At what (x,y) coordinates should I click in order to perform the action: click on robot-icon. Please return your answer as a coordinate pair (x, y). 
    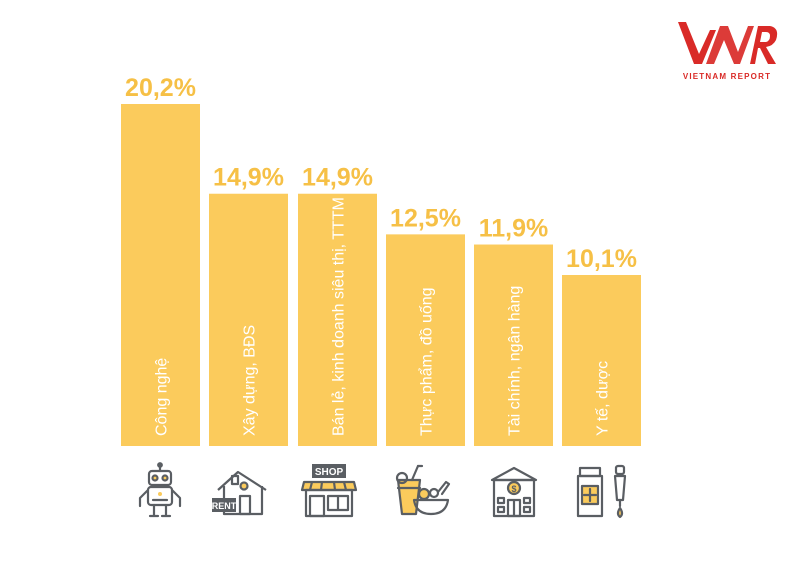
    Looking at the image, I should click on (160, 490).